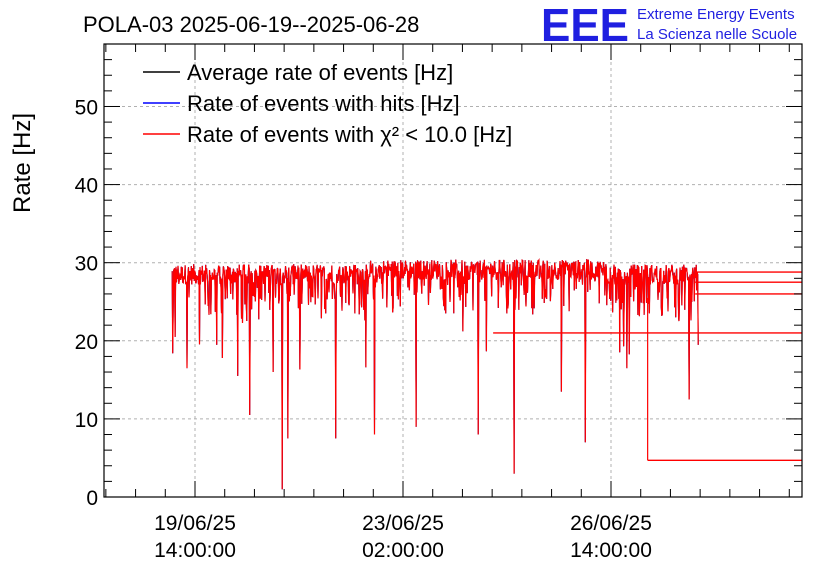  I want to click on y-tick-label: 0, so click(92, 498).